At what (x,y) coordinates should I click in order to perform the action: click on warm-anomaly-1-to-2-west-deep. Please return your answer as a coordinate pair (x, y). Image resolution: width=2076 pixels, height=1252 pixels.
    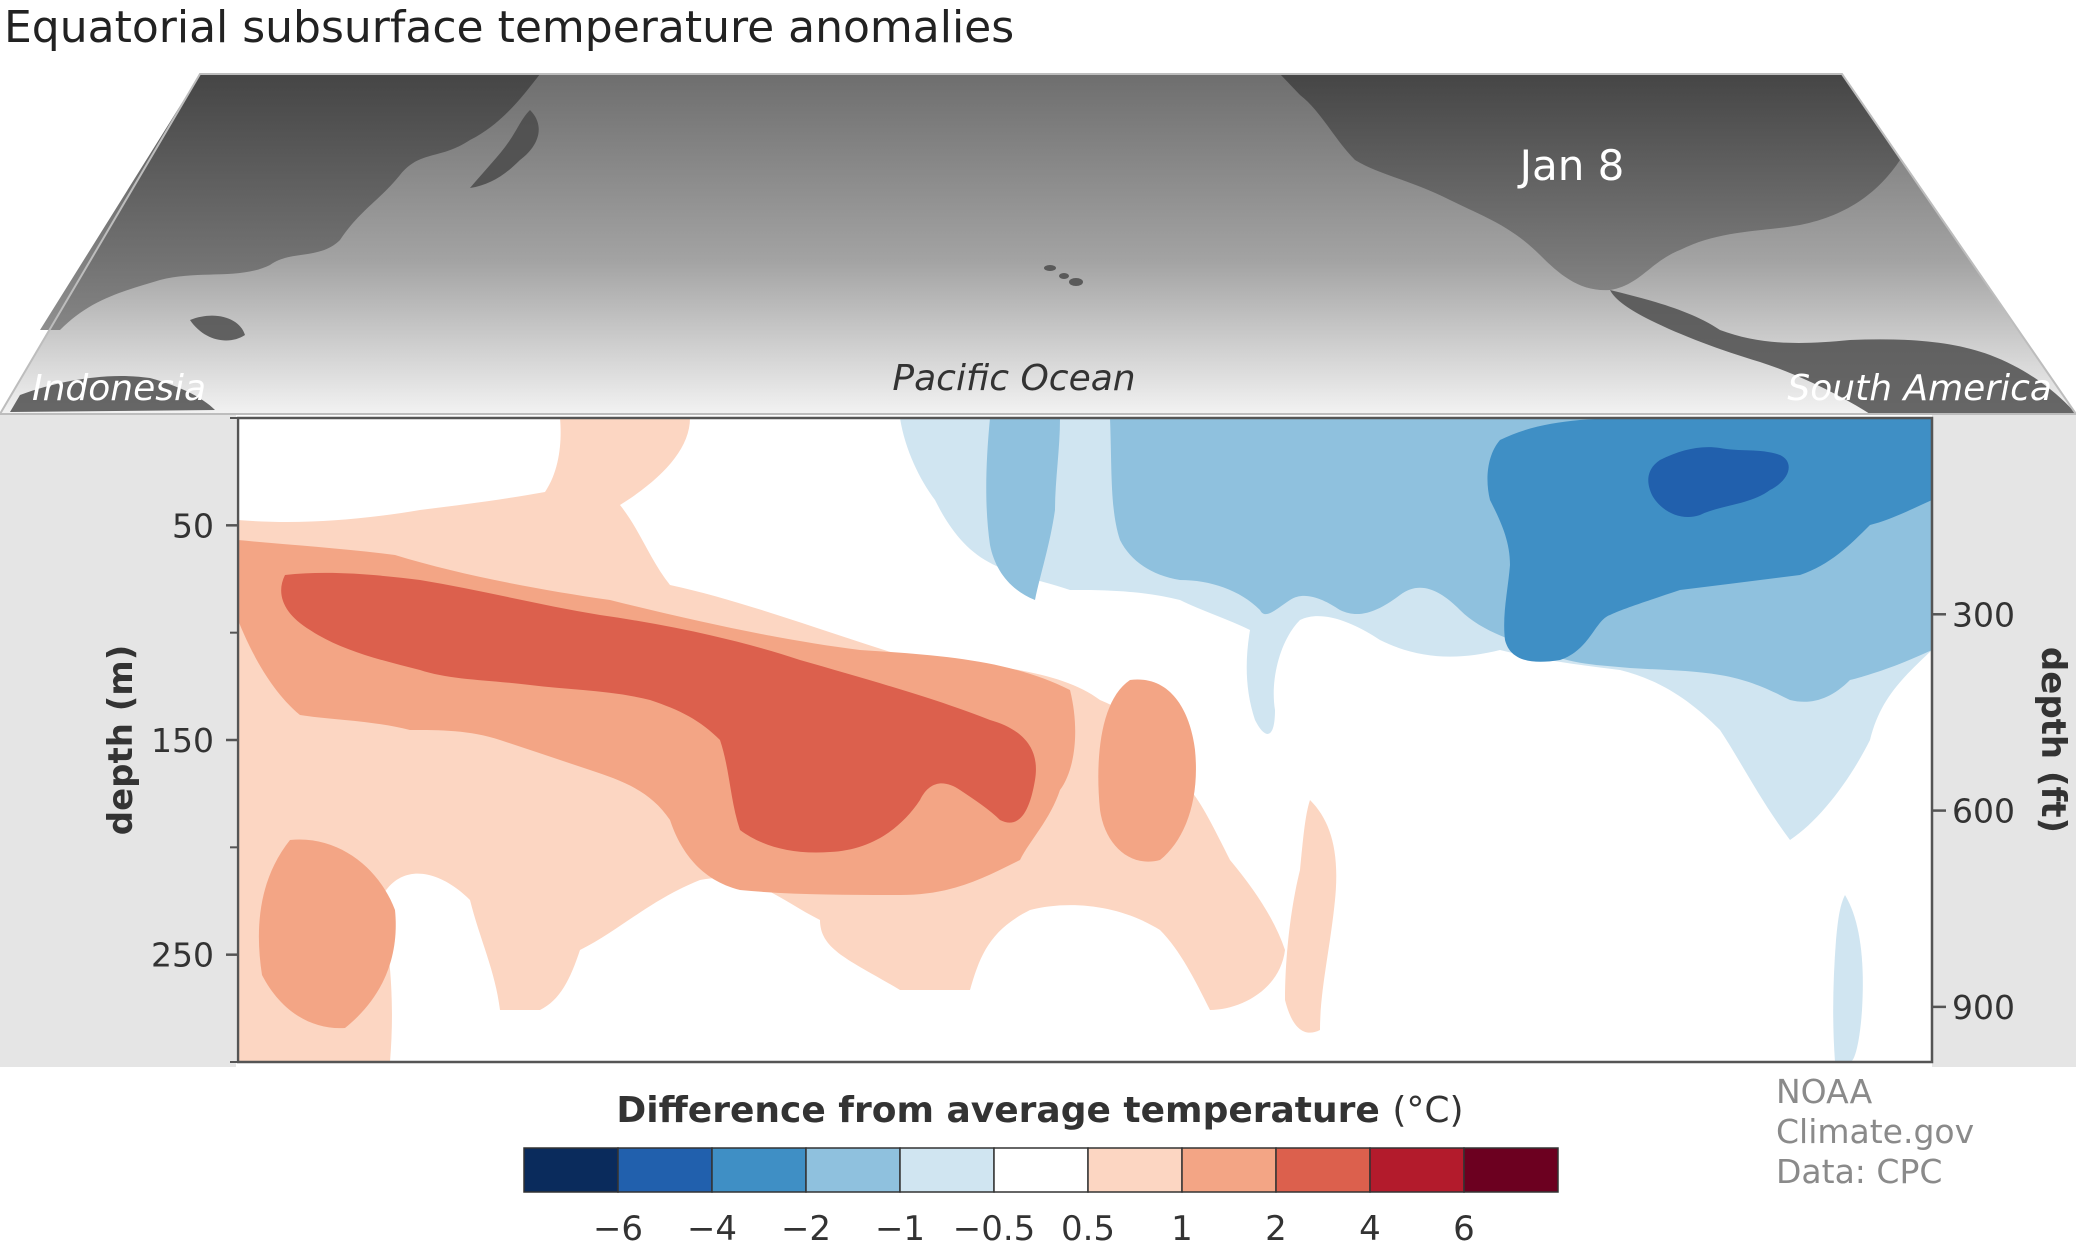
    Looking at the image, I should click on (327, 934).